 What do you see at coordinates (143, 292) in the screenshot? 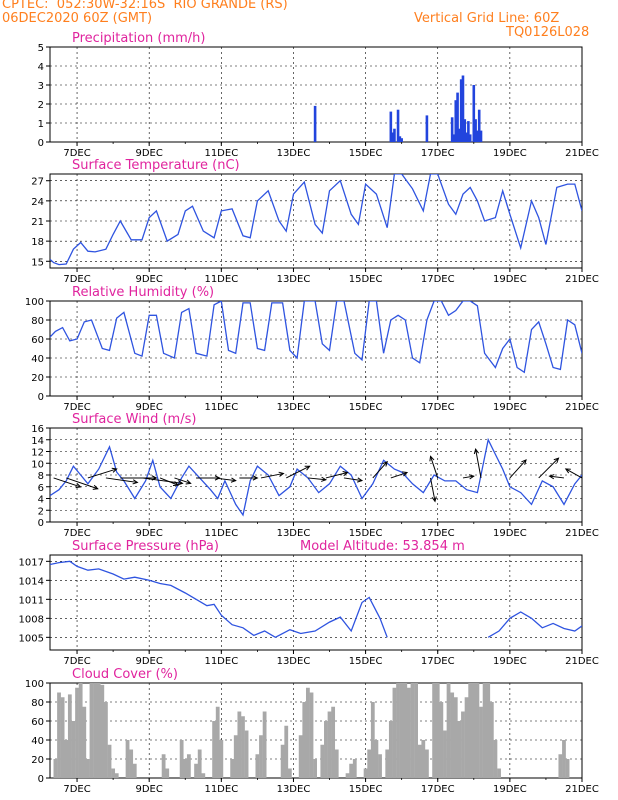
I see `panel-title: Relative Humidity (%)` at bounding box center [143, 292].